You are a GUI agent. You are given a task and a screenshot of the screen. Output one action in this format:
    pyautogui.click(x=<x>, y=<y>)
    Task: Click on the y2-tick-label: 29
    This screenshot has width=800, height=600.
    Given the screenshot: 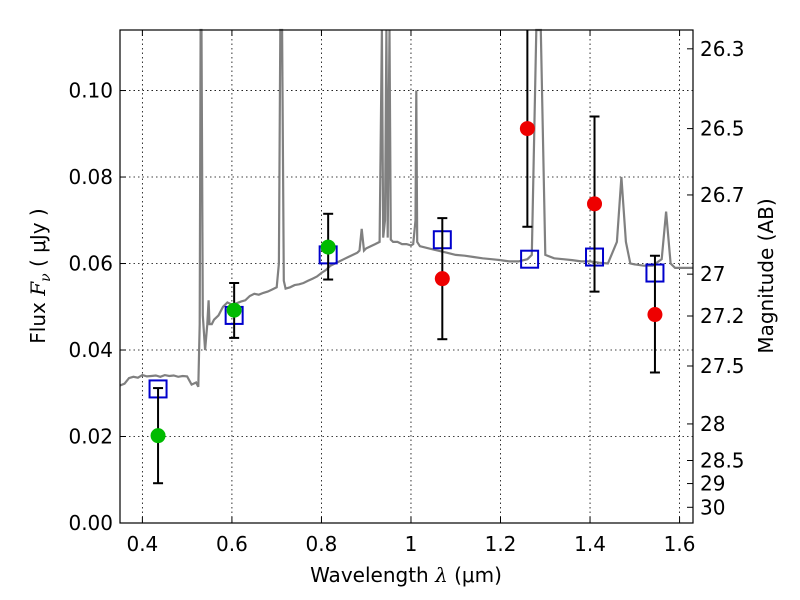 What is the action you would take?
    pyautogui.click(x=712, y=484)
    